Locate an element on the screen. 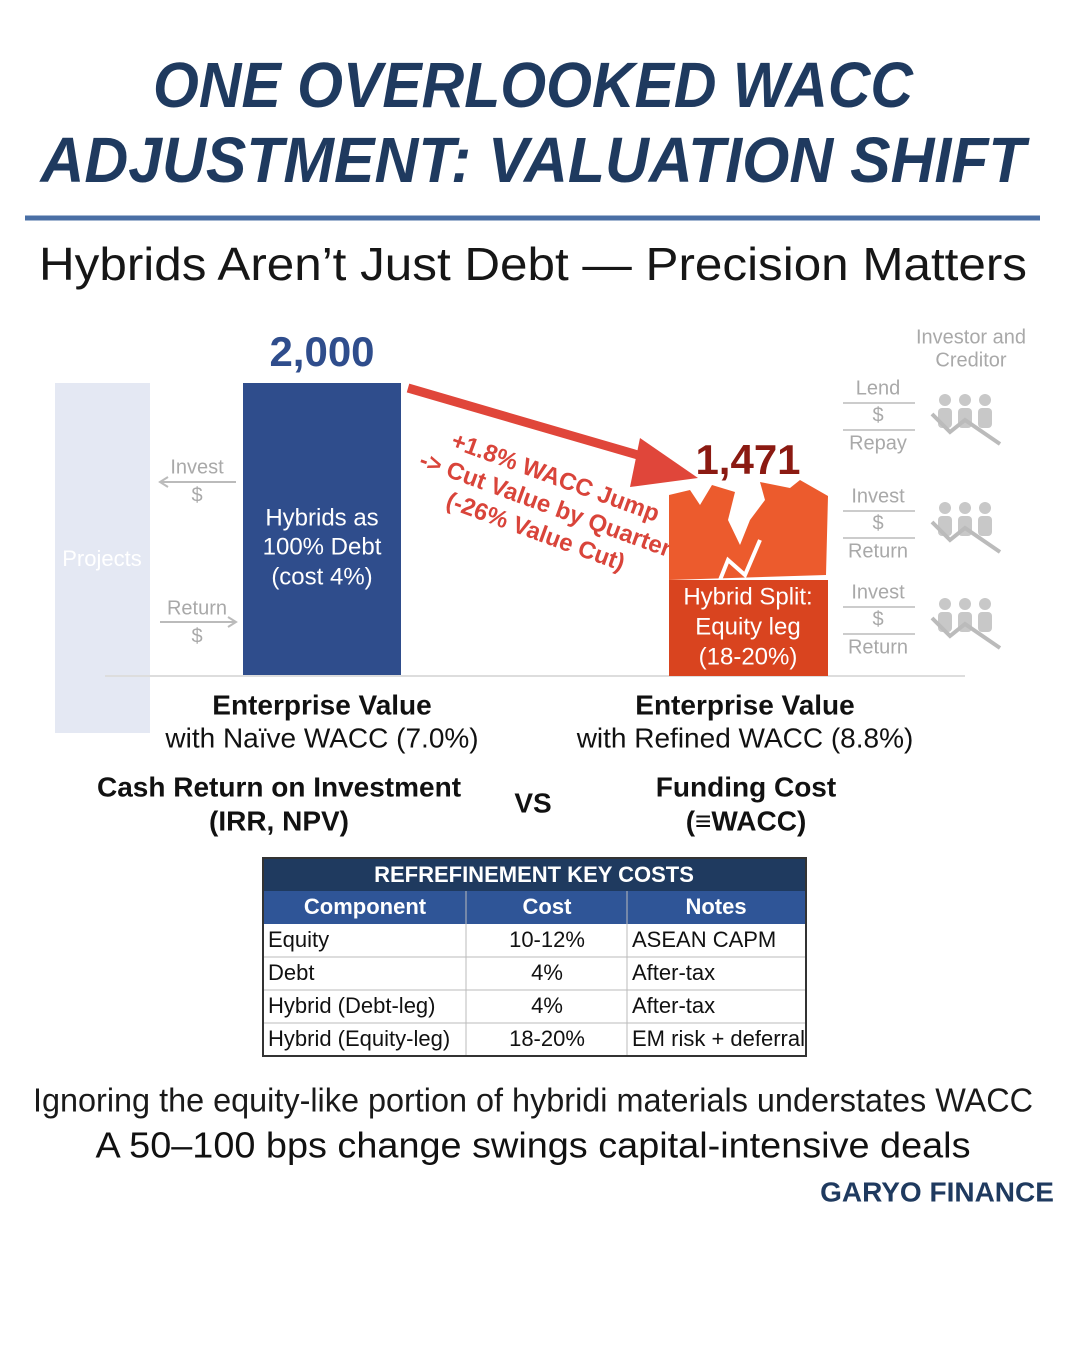 This screenshot has width=1080, height=1355. investor-flows: Lend $ Repay Invest $ Return Invest $ Return is located at coordinates (922, 517).